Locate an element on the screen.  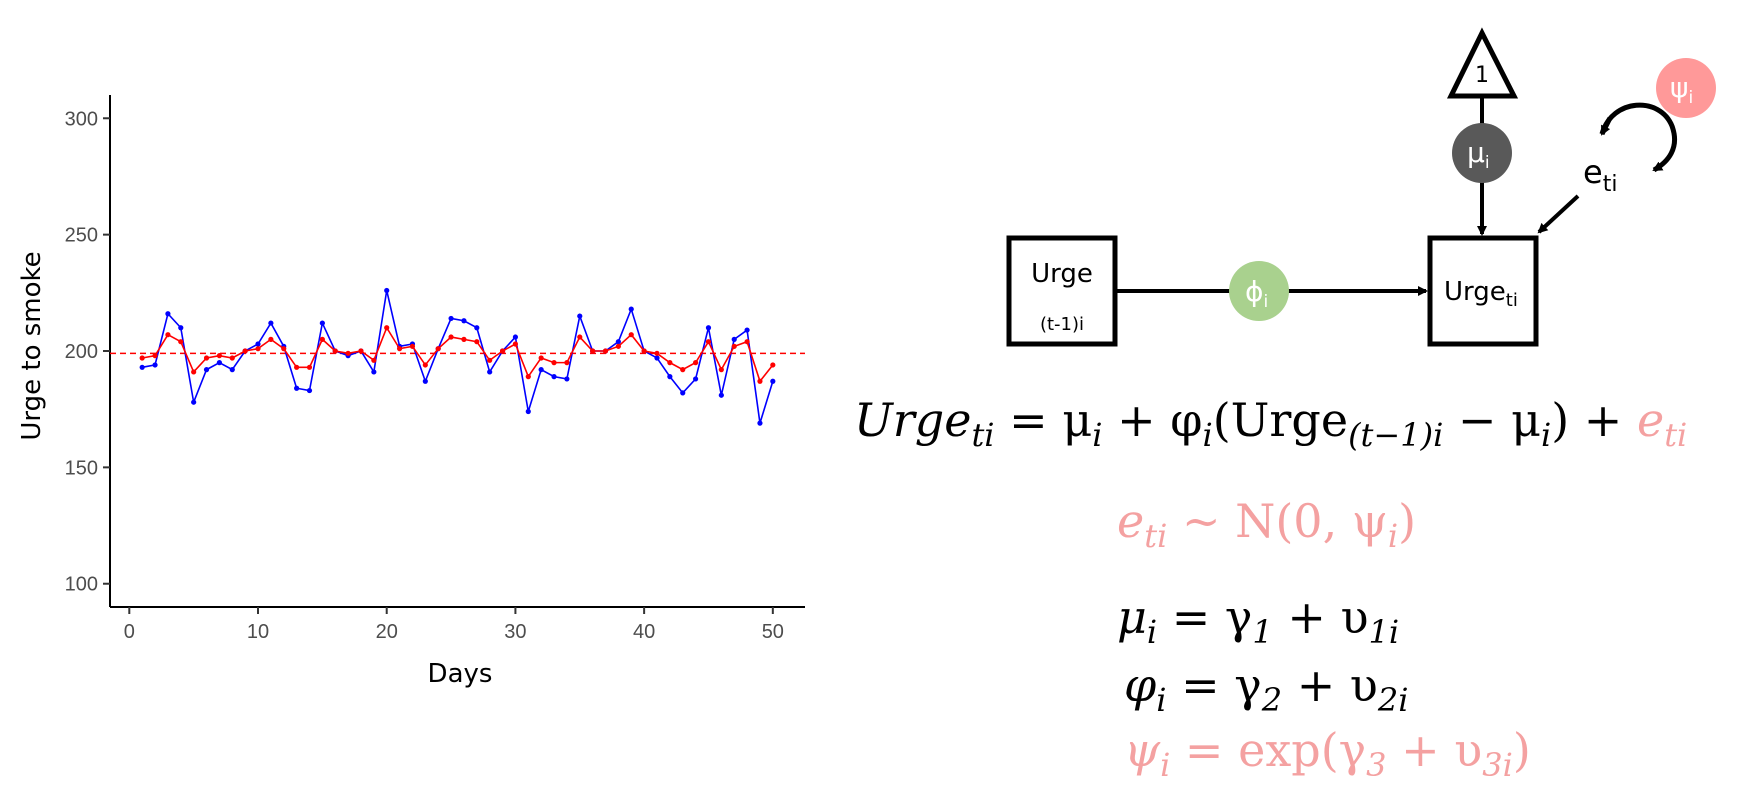
y-tick-label: 100 is located at coordinates (81, 585).